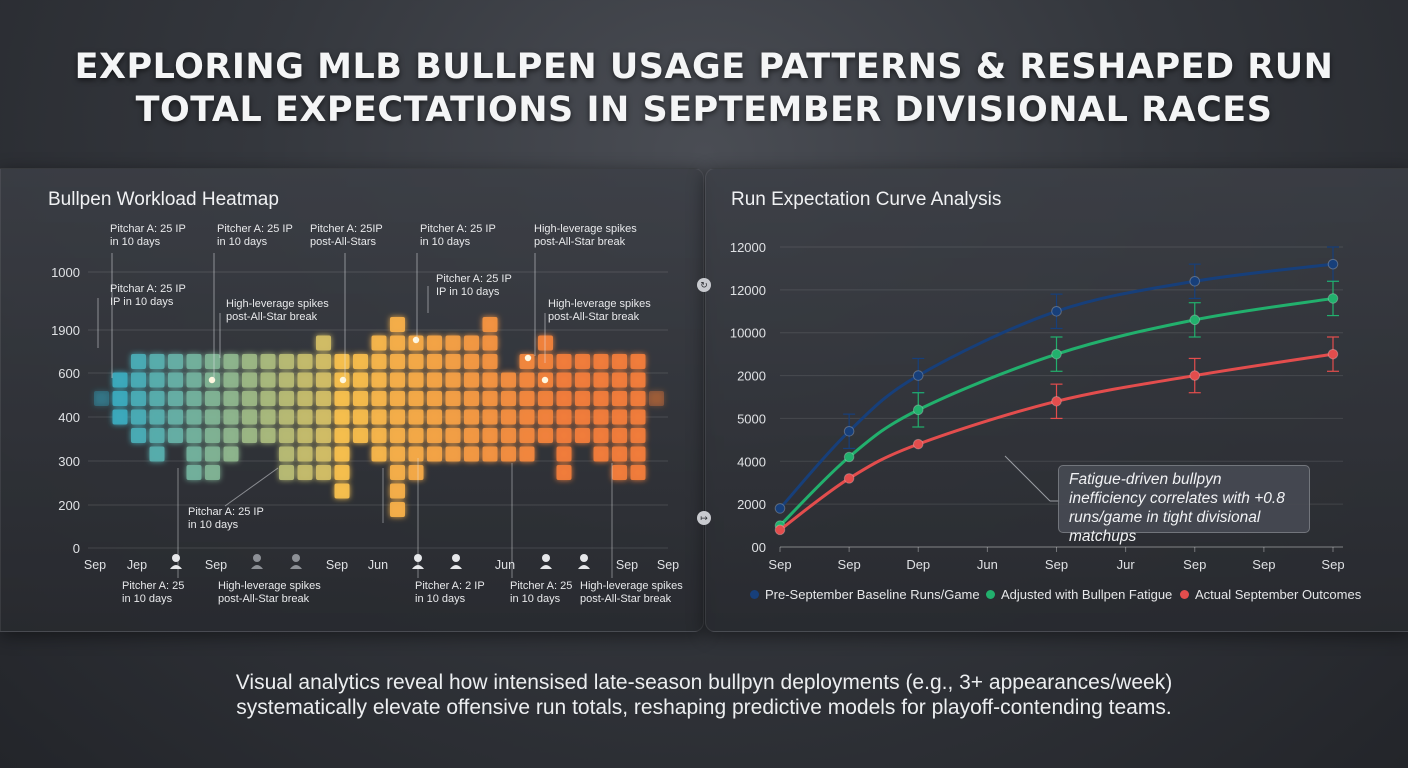  What do you see at coordinates (1079, 594) in the screenshot?
I see `legend-item-fatigue: Adjusted with Bullpen Fatigue` at bounding box center [1079, 594].